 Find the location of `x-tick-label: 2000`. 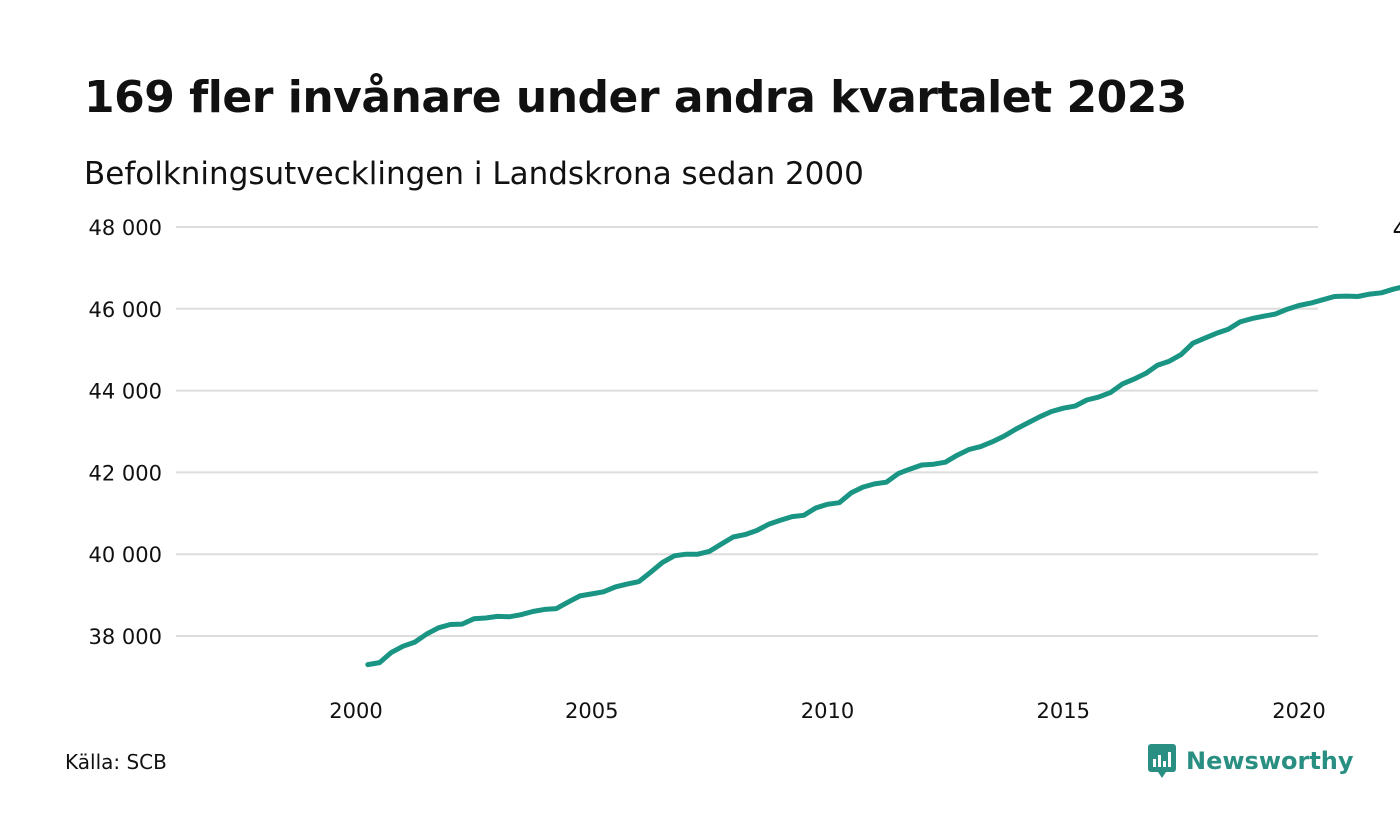

x-tick-label: 2000 is located at coordinates (355, 711).